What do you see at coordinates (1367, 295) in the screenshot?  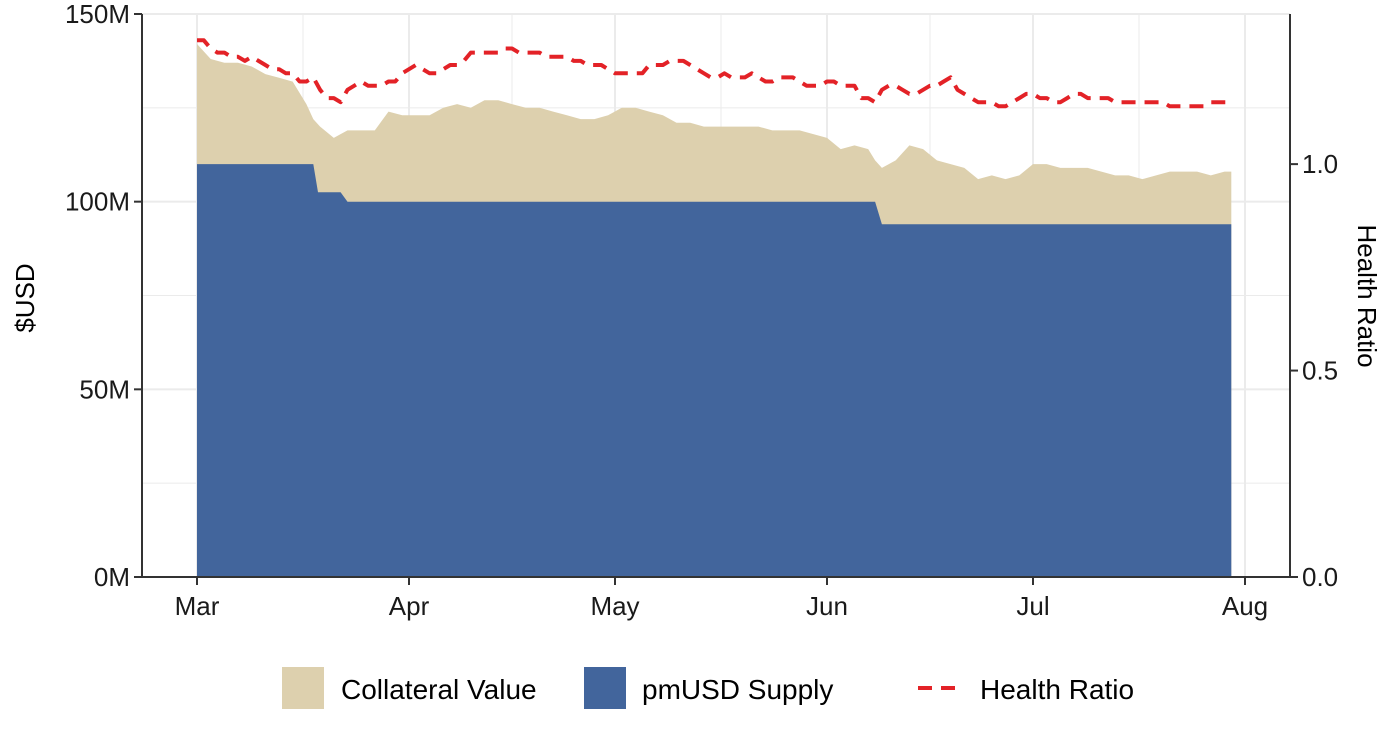 I see `y-right-axis-title: Health Ratio` at bounding box center [1367, 295].